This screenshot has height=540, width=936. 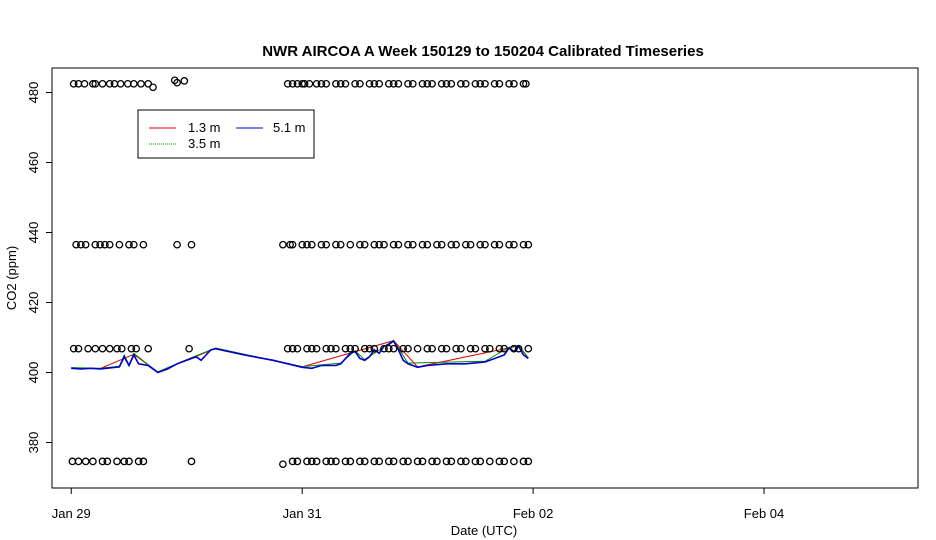 I want to click on y-tick-label-380: 380, so click(x=33, y=443).